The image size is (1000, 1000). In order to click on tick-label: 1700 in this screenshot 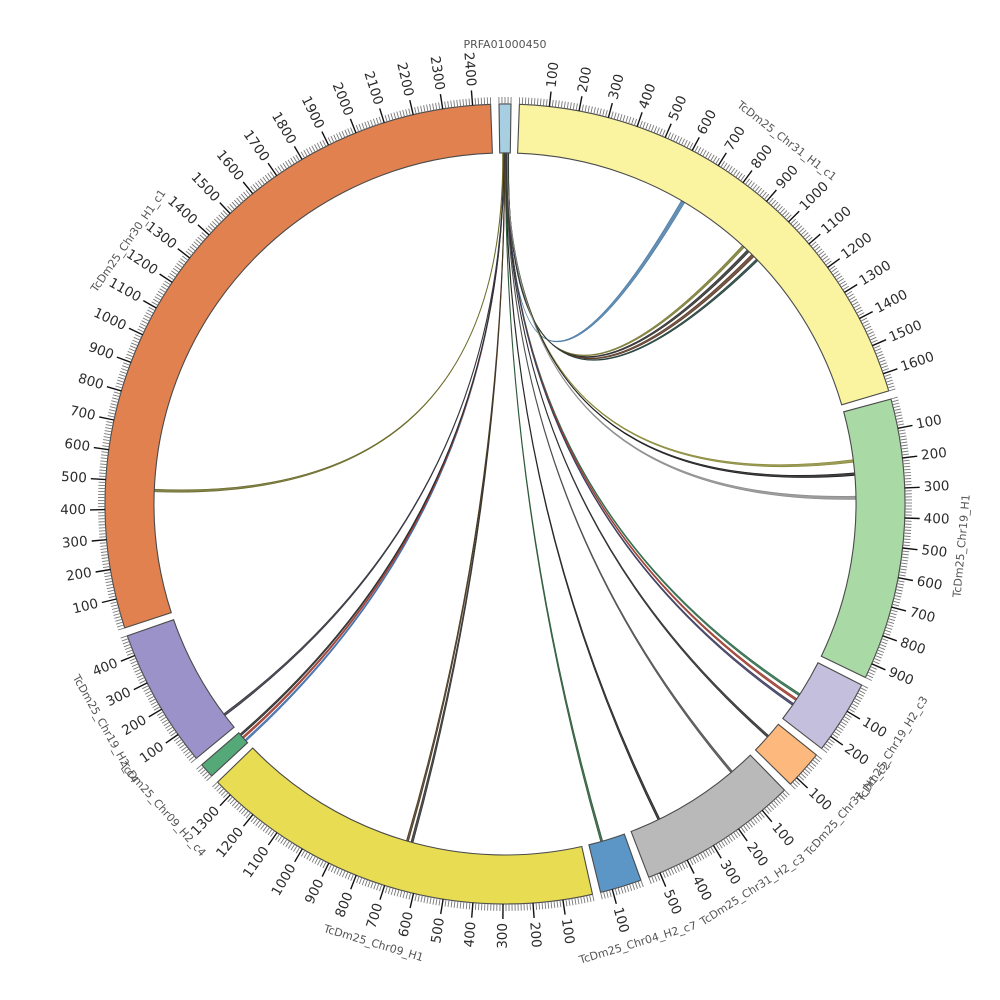, I will do `click(256, 145)`.